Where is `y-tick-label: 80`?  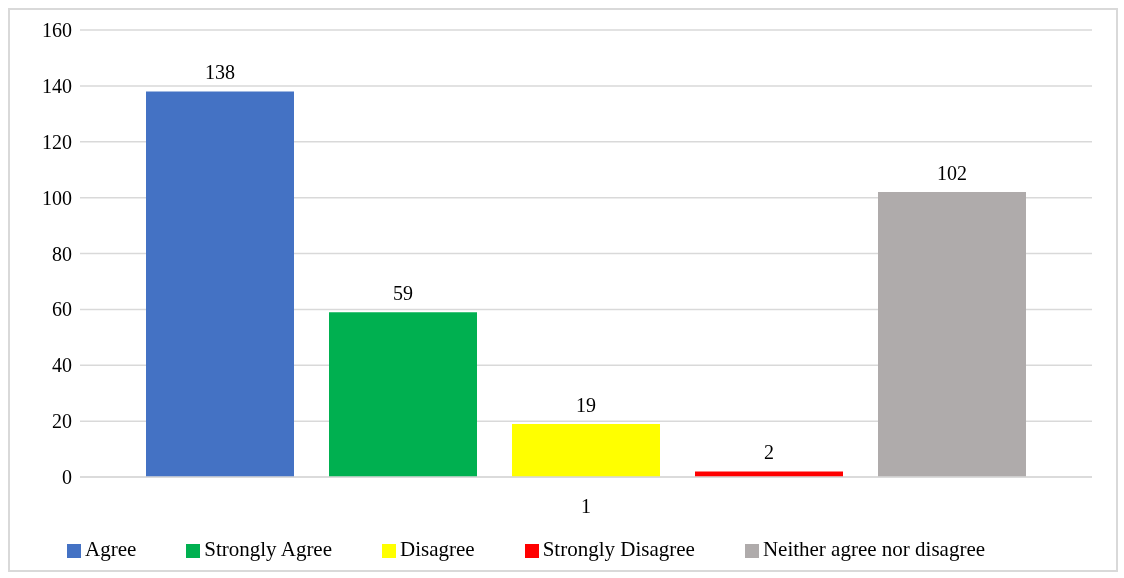
y-tick-label: 80 is located at coordinates (62, 253).